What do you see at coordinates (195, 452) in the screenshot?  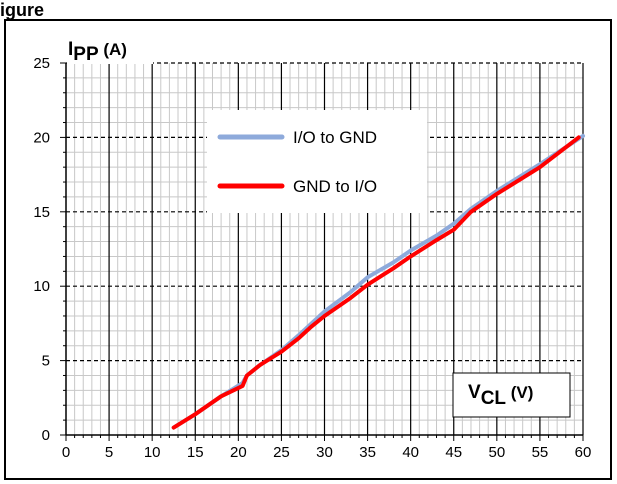 I see `x-tick-label: 15` at bounding box center [195, 452].